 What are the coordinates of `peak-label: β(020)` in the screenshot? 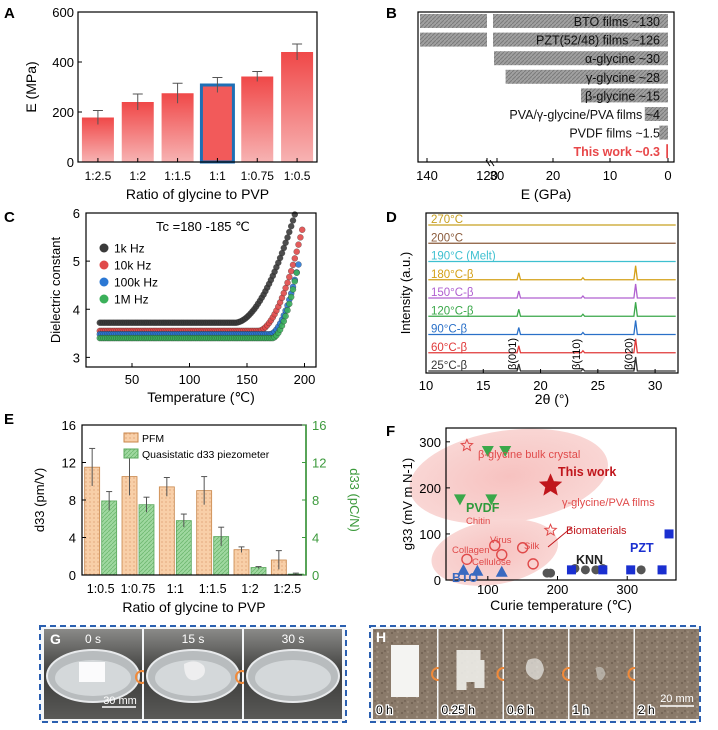 It's located at (630, 354).